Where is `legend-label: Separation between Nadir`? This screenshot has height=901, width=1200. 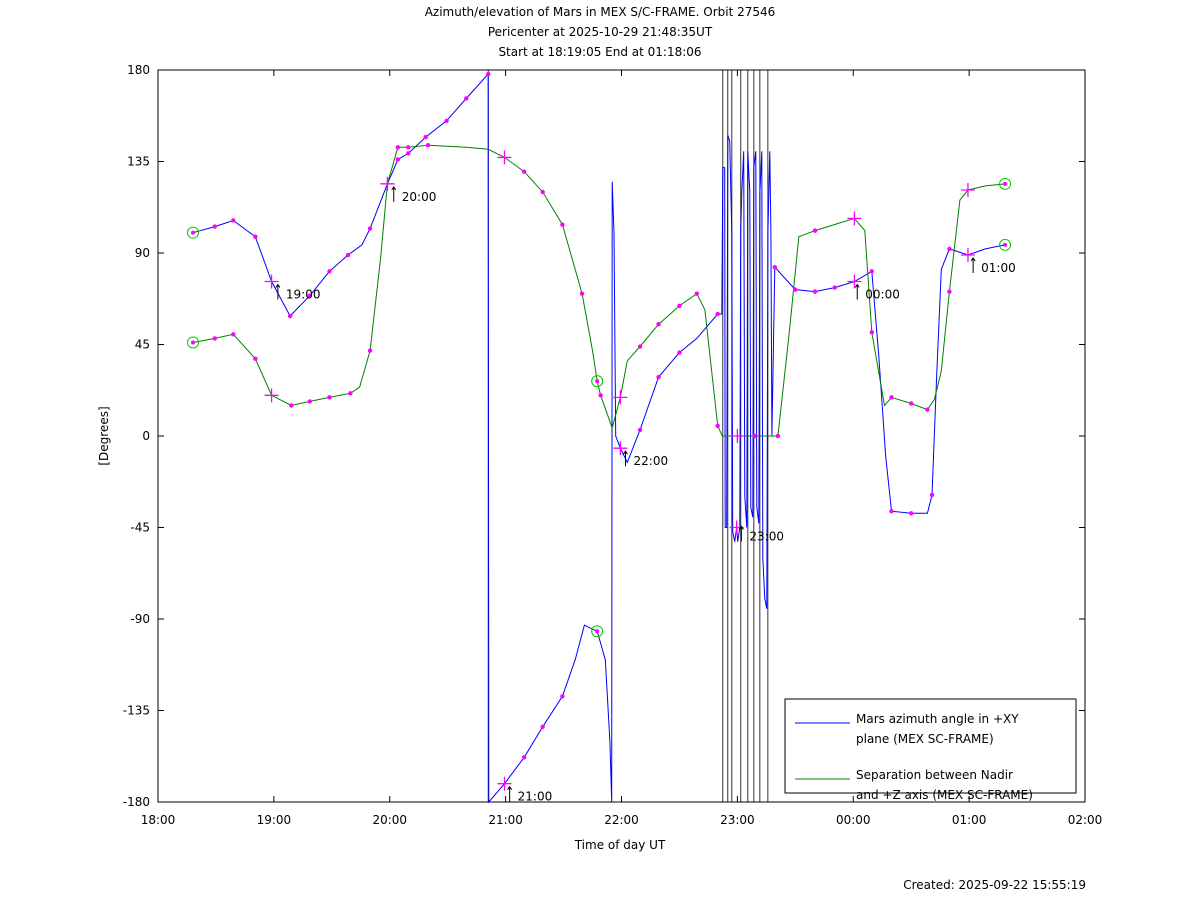
legend-label: Separation between Nadir is located at coordinates (934, 775).